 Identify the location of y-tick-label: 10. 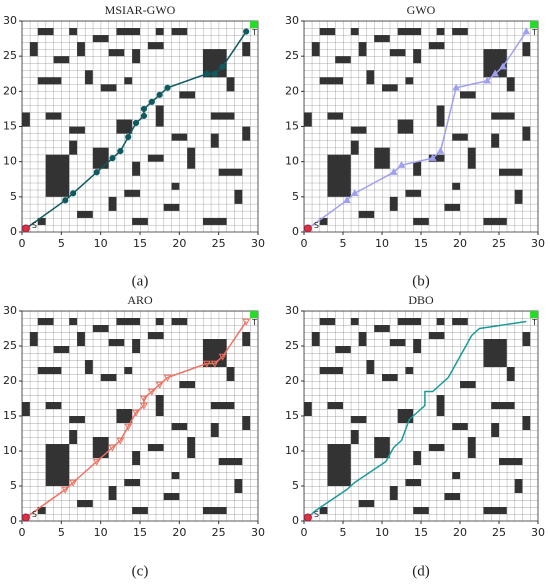
(10, 450).